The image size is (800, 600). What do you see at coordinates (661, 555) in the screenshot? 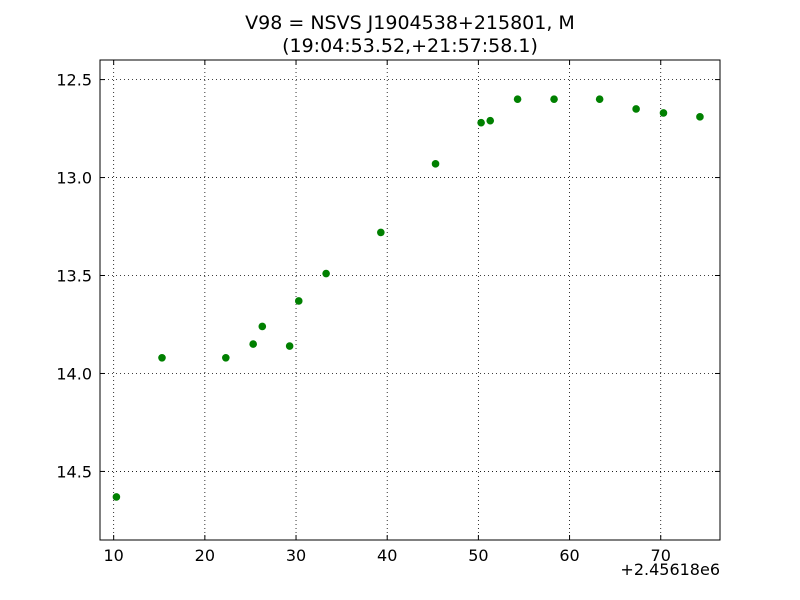
I see `x-tick-label: 70` at bounding box center [661, 555].